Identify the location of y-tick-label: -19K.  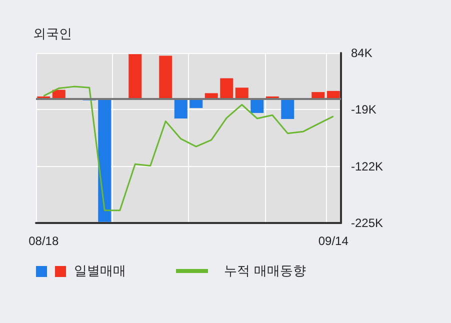
(363, 109).